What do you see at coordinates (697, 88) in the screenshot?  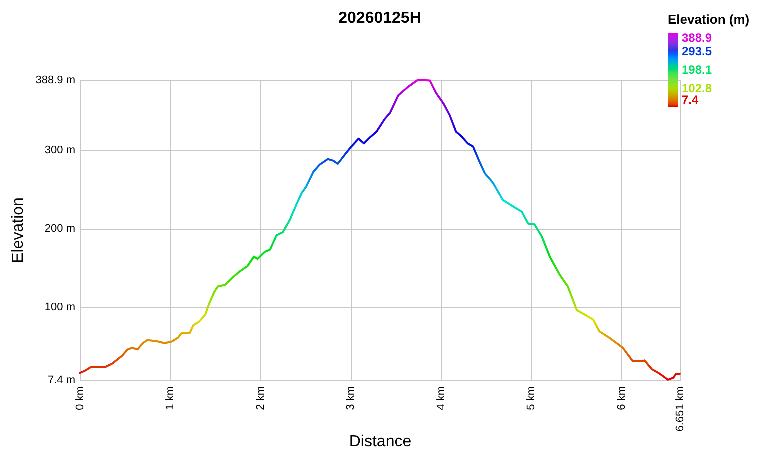 I see `color-bar-label: 102.8` at bounding box center [697, 88].